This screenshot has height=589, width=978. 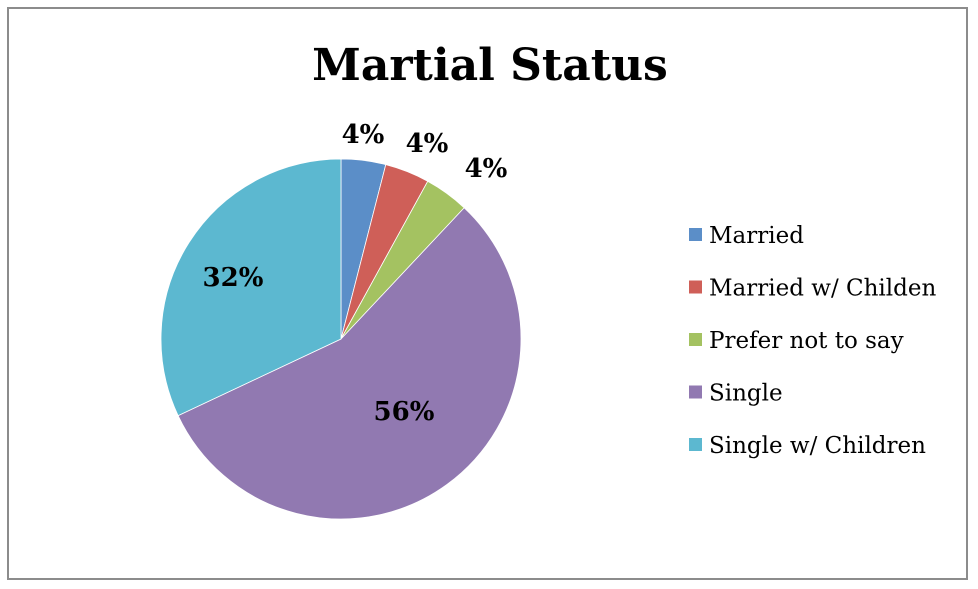 What do you see at coordinates (822, 289) in the screenshot?
I see `legend-label: Married w/ Childen` at bounding box center [822, 289].